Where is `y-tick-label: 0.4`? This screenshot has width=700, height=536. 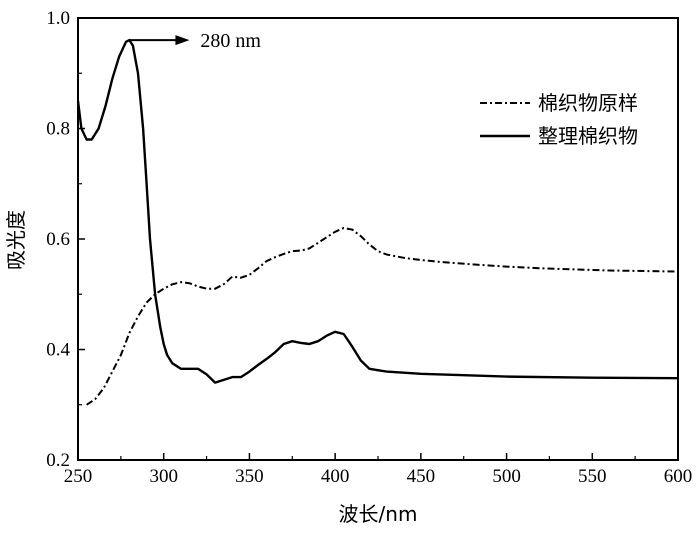
y-tick-label: 0.4 is located at coordinates (58, 350).